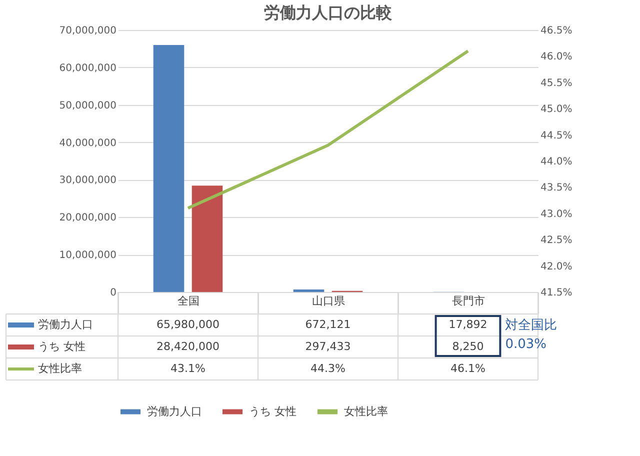 The width and height of the screenshot is (640, 456). Describe the element at coordinates (531, 325) in the screenshot. I see `text: 対全国比` at that location.